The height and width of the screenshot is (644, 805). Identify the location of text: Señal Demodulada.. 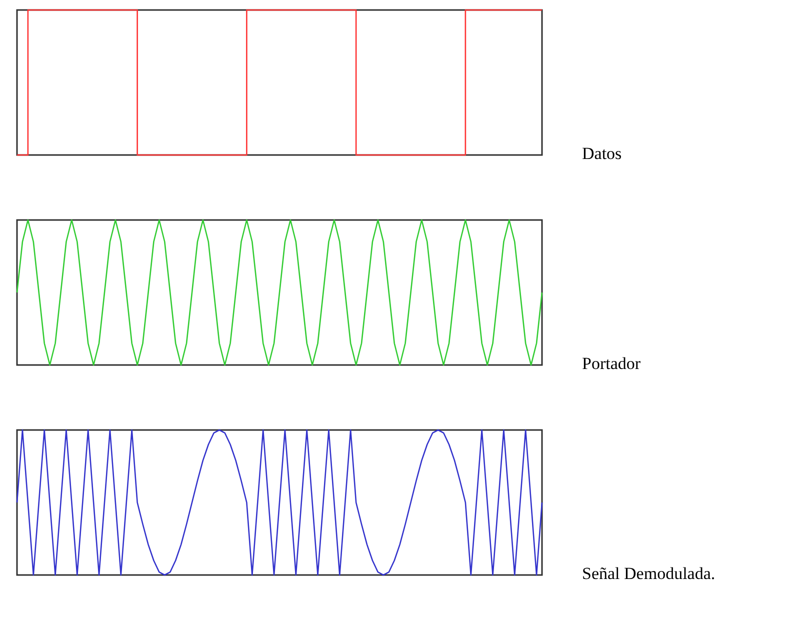
(649, 573).